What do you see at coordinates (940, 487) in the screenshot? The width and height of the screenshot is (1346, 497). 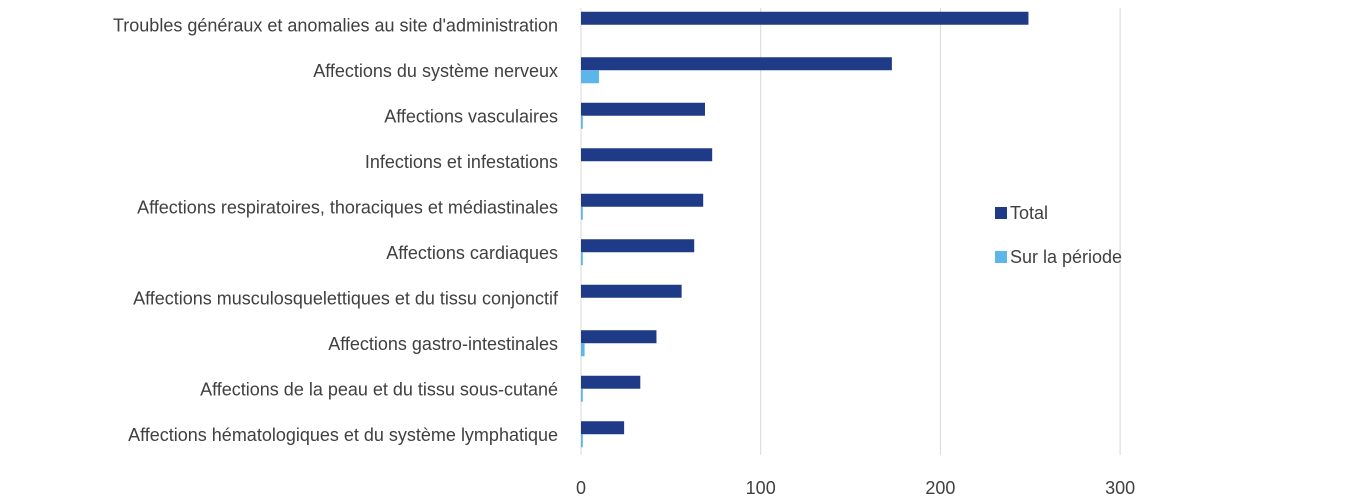 I see `x-tick-label: 200` at bounding box center [940, 487].